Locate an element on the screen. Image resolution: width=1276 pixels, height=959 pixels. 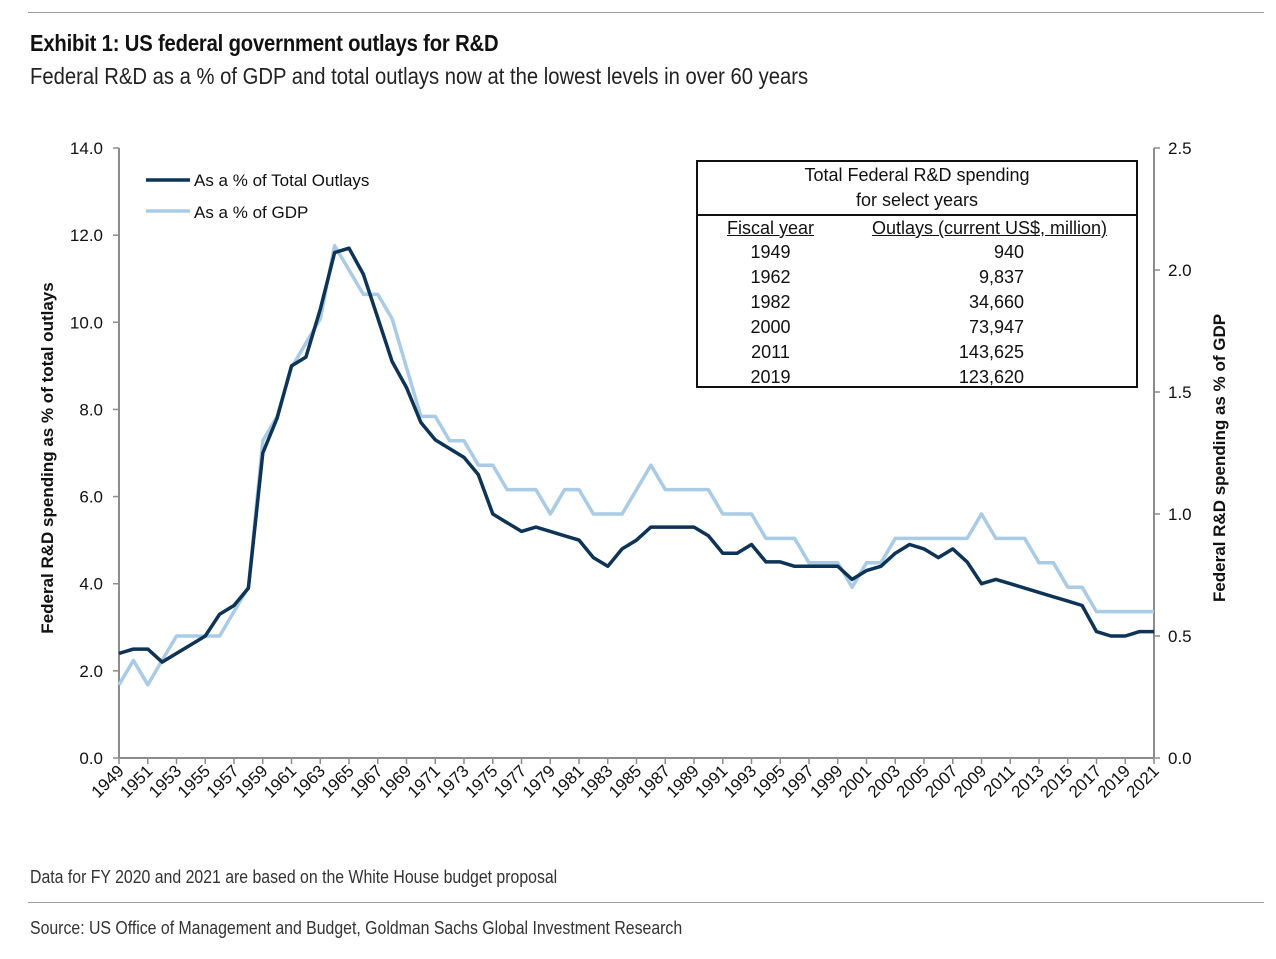
y-axis-title-right: Federal R&D spending as % of GDP is located at coordinates (1219, 458).